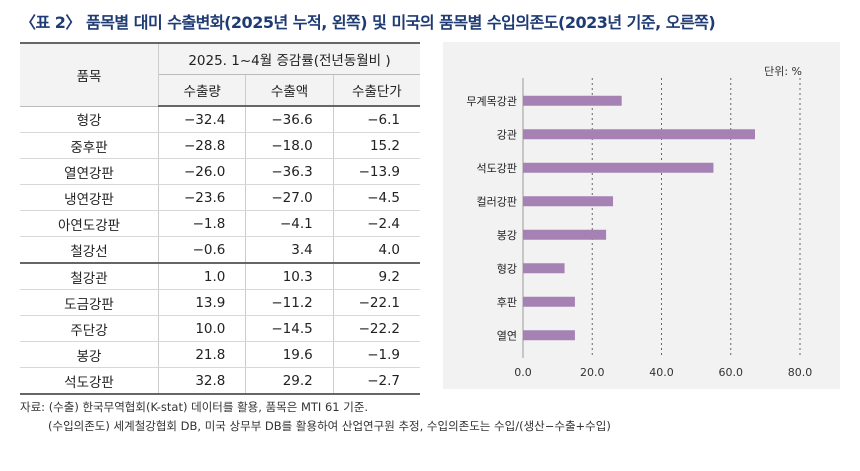 Image resolution: width=860 pixels, height=471 pixels. I want to click on cell-unit-price: 4.0, so click(376, 250).